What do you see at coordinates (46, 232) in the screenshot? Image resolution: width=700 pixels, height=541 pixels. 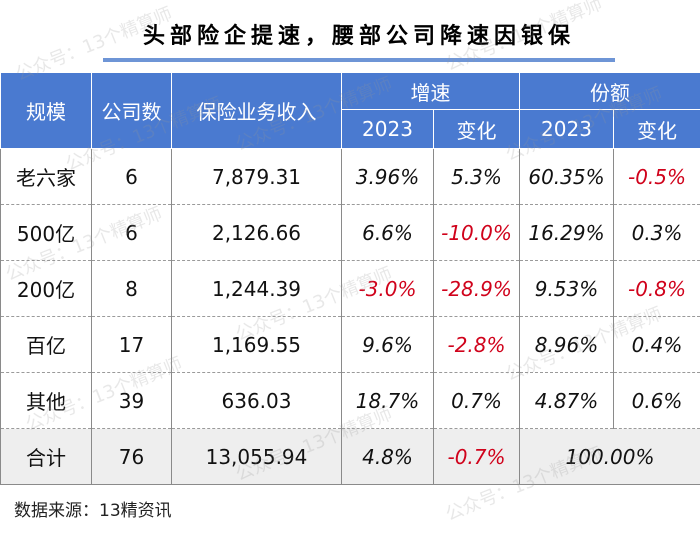 I see `cell-scale: 500亿` at bounding box center [46, 232].